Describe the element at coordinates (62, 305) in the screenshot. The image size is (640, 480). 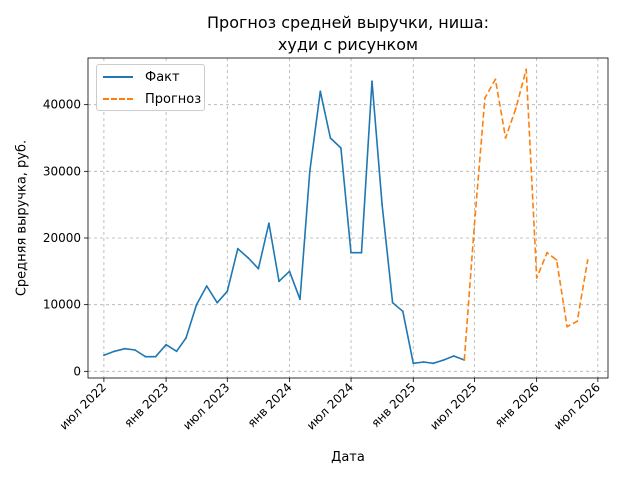
I see `y-tick-label: 10000` at that location.